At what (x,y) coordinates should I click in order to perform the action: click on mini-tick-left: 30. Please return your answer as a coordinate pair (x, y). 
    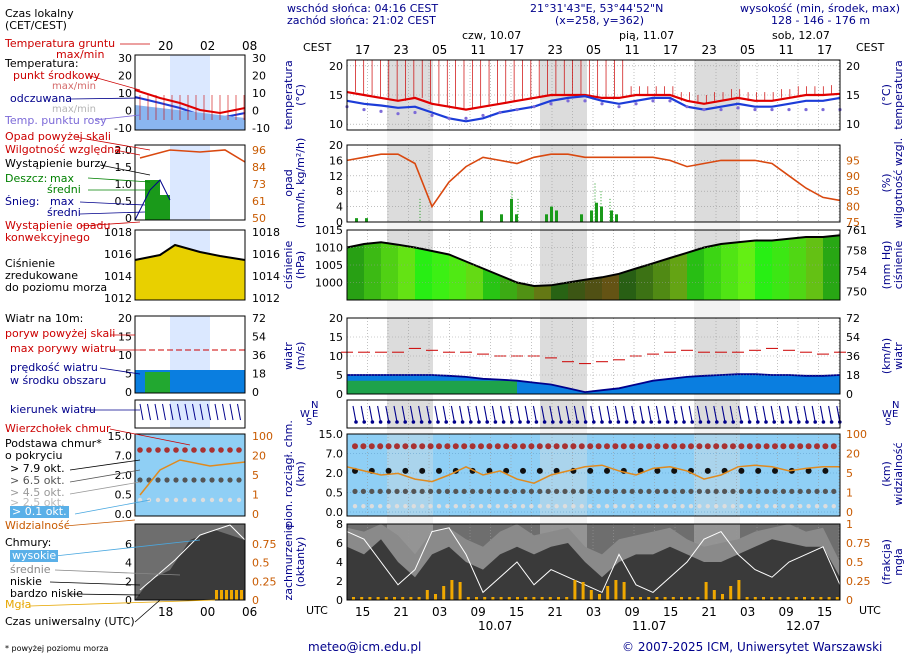
    Looking at the image, I should click on (125, 58).